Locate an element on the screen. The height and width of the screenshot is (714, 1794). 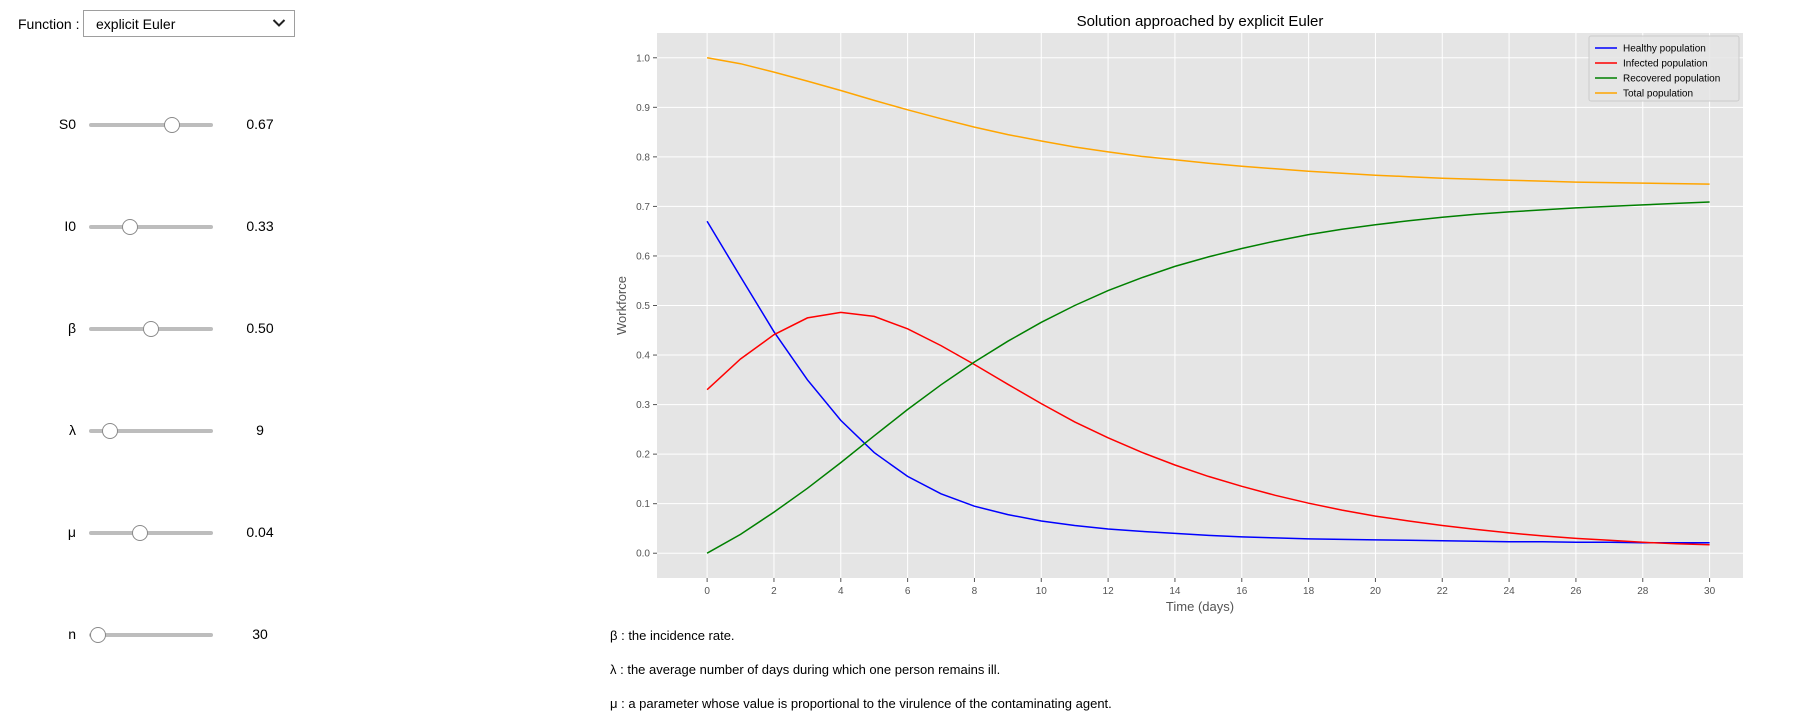
slider-value: 0.33 is located at coordinates (260, 226).